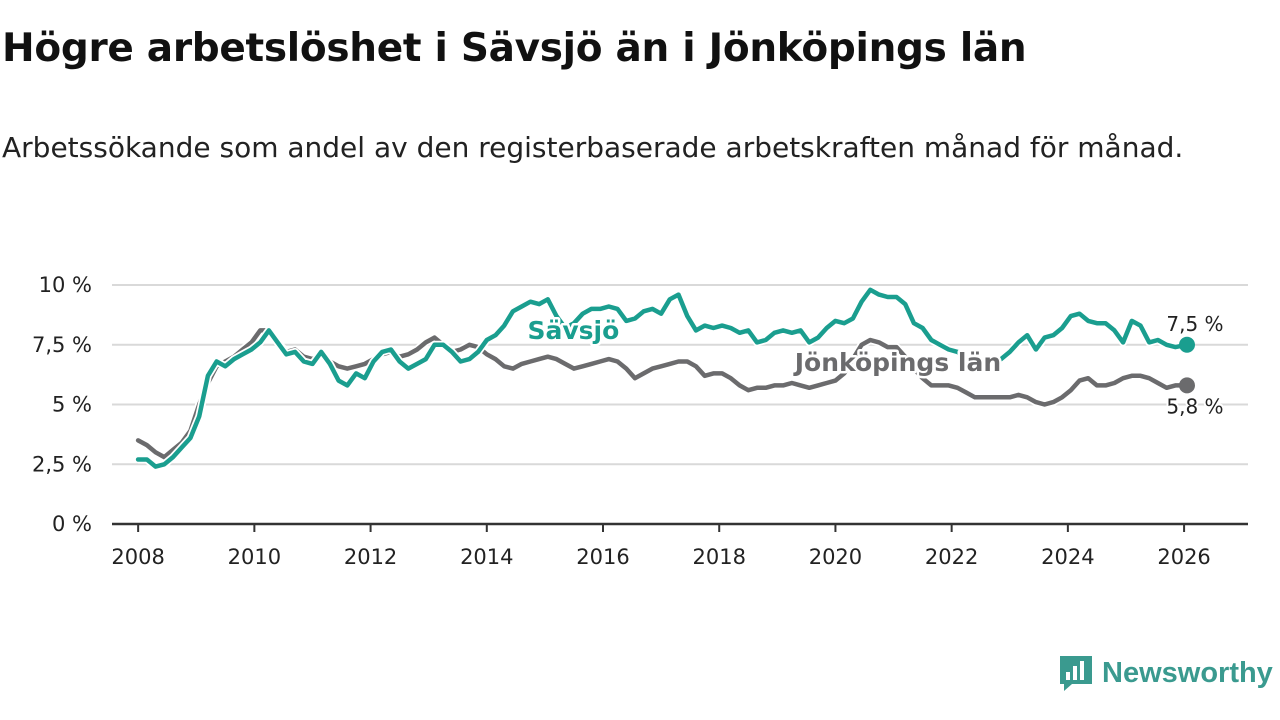 The height and width of the screenshot is (720, 1280). Describe the element at coordinates (370, 557) in the screenshot. I see `x-tick-label: 2012` at that location.